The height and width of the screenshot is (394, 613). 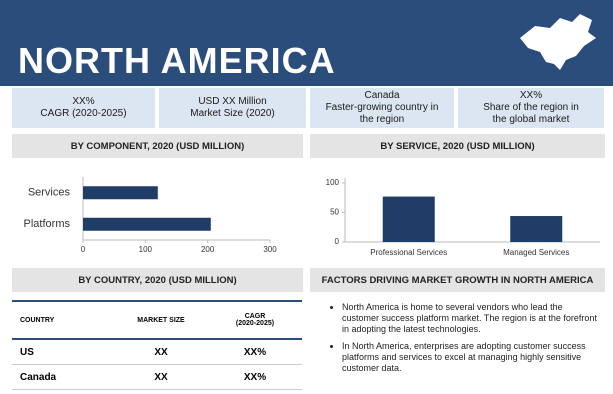 What do you see at coordinates (157, 280) in the screenshot?
I see `section-header: BY COUNTRY, 2020 (USD MILLION)` at bounding box center [157, 280].